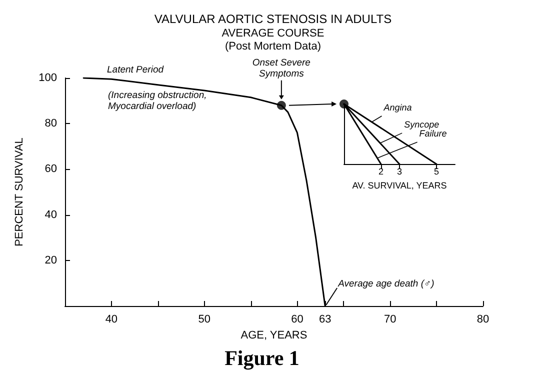 This screenshot has height=375, width=546. I want to click on annotation: (Increasing obstruction, Myocardial overload), so click(157, 101).